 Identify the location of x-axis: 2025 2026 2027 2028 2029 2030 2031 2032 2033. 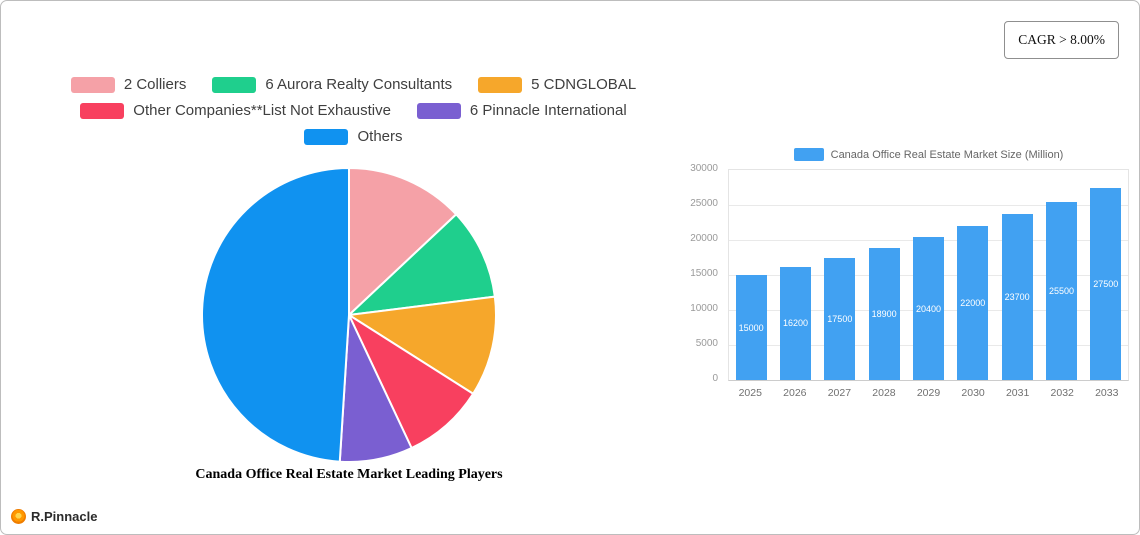
(928, 393).